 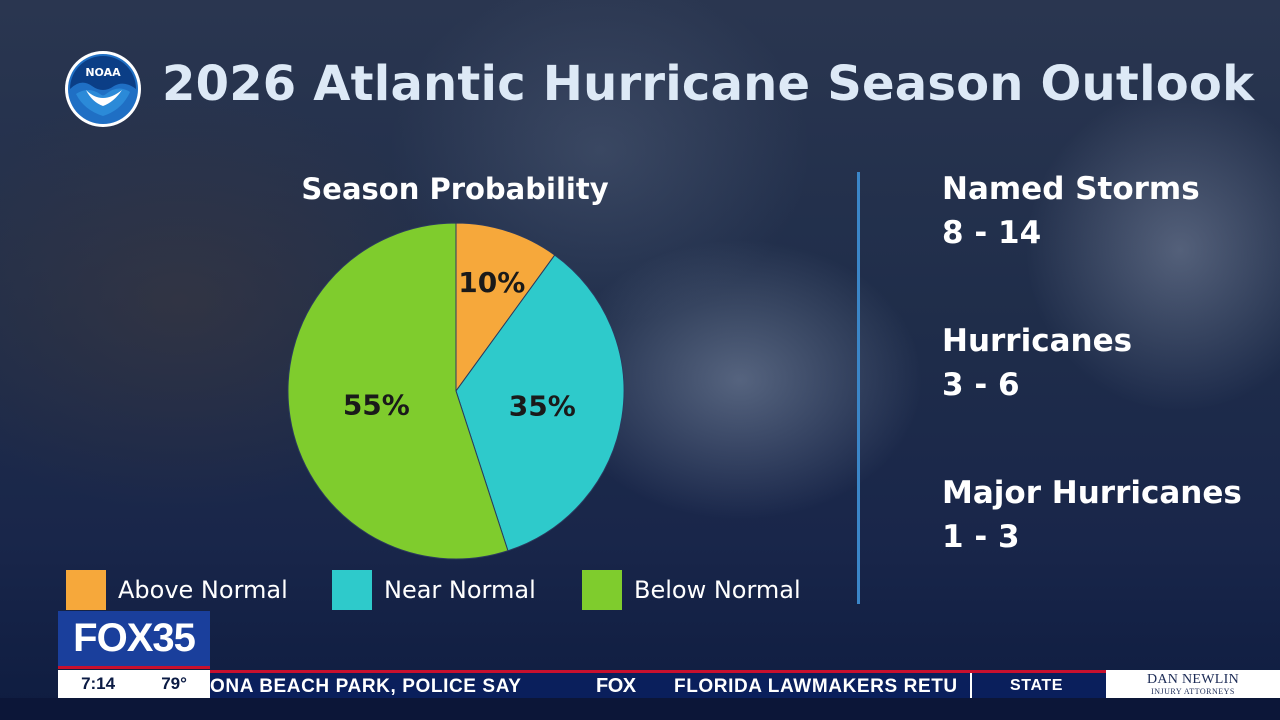 I want to click on ticker-separator, so click(x=971, y=685).